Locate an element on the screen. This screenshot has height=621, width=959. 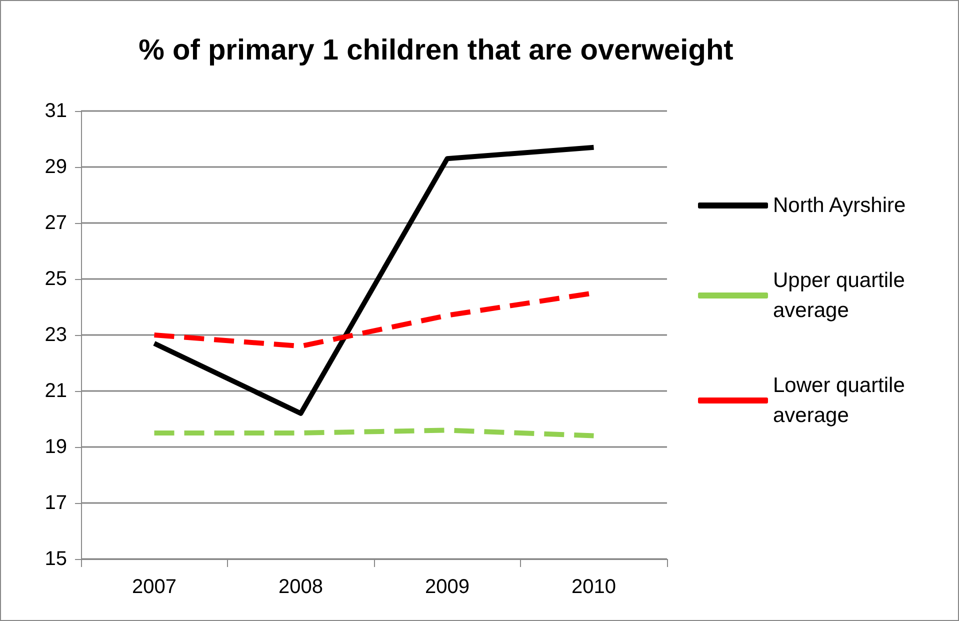
x-tick-label: 2010 is located at coordinates (594, 587).